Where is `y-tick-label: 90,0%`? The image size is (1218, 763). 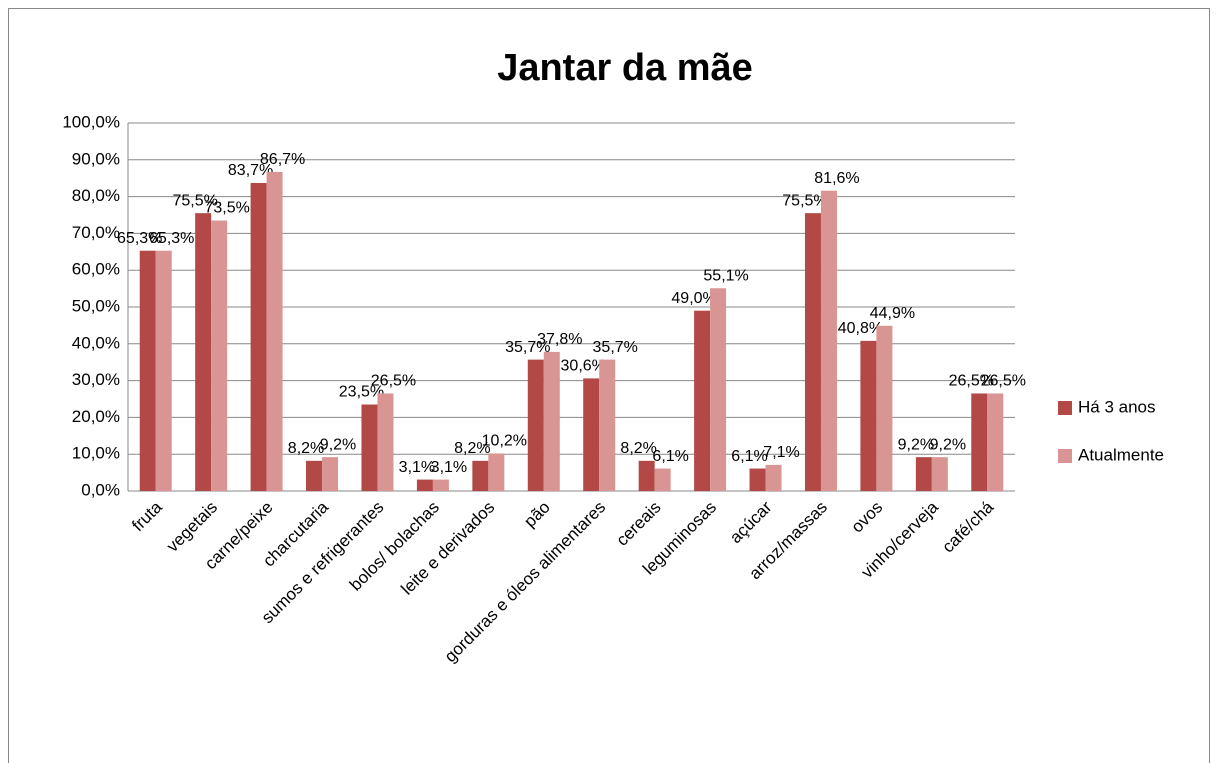 y-tick-label: 90,0% is located at coordinates (96, 158).